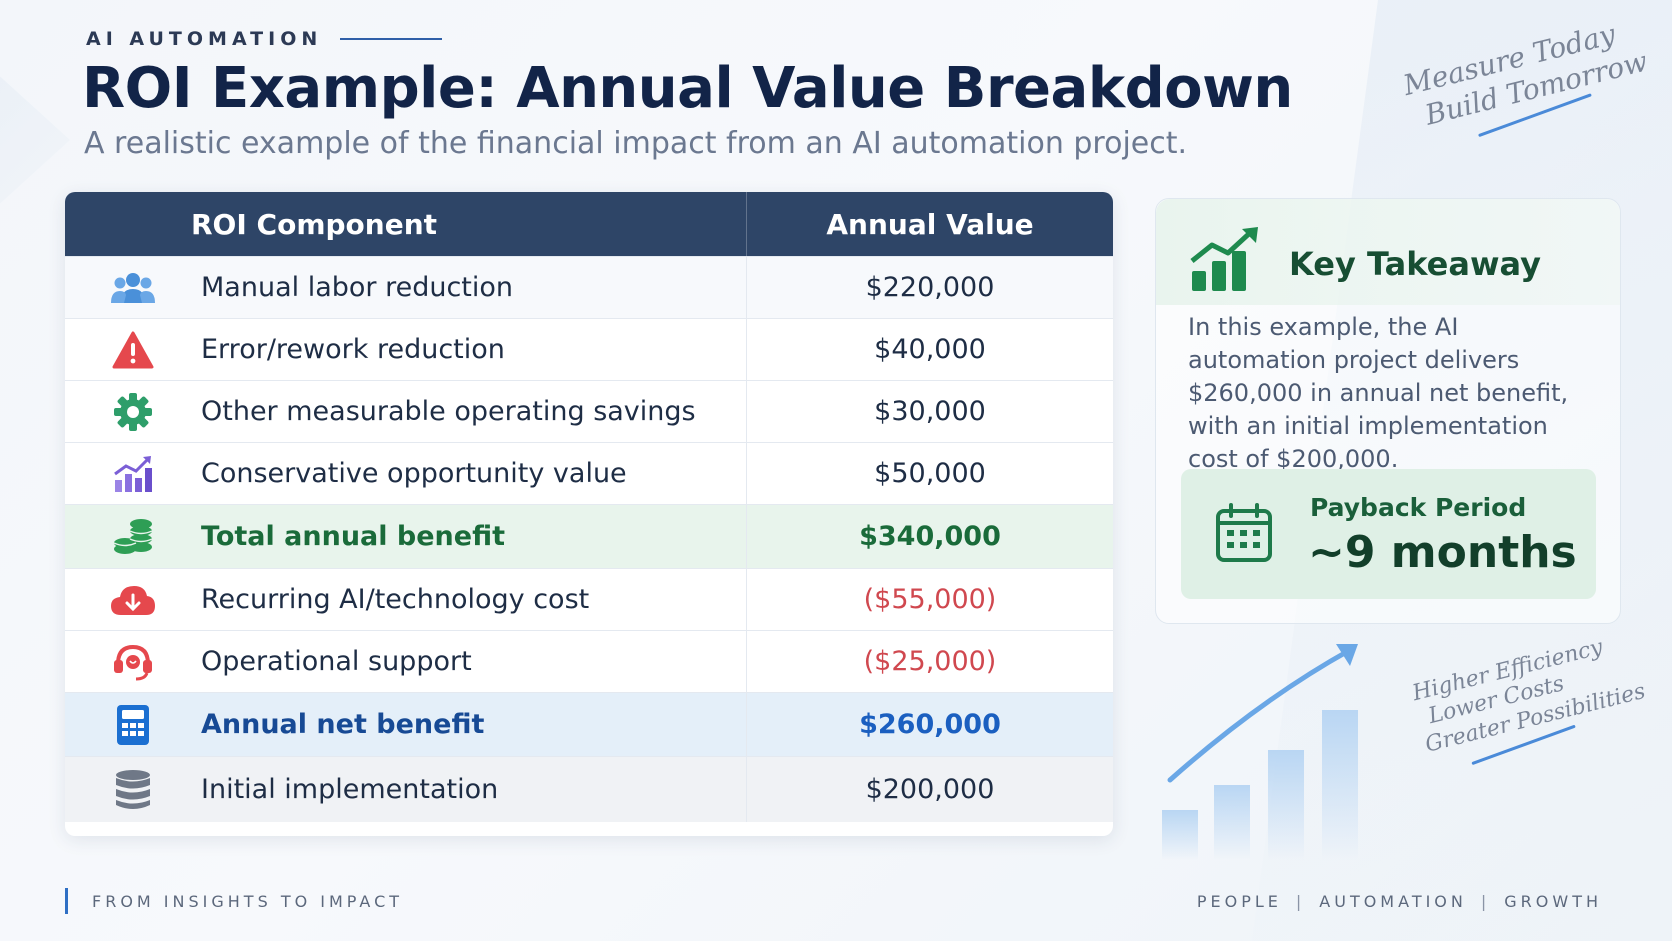  Describe the element at coordinates (234, 901) in the screenshot. I see `footer-tagline: FROM INSIGHTS TO IMPACT` at that location.